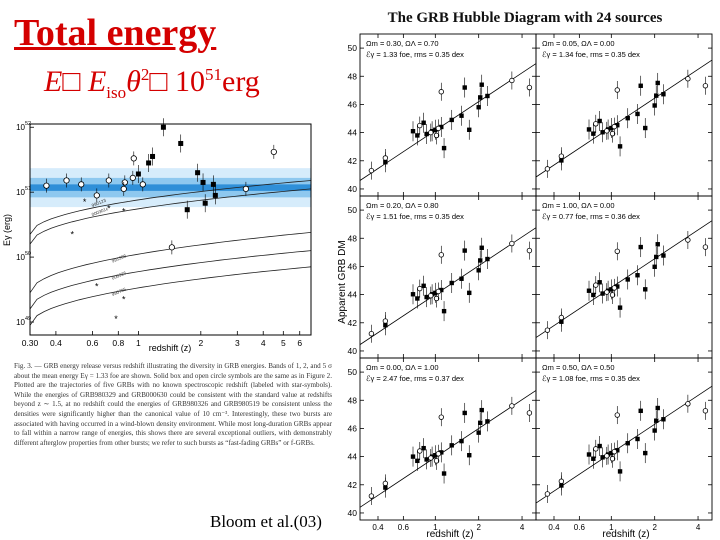  What do you see at coordinates (402, 205) in the screenshot?
I see `panel-cosmology-label: Ωm = 0.20, ΩΛ = 0.80` at bounding box center [402, 205].